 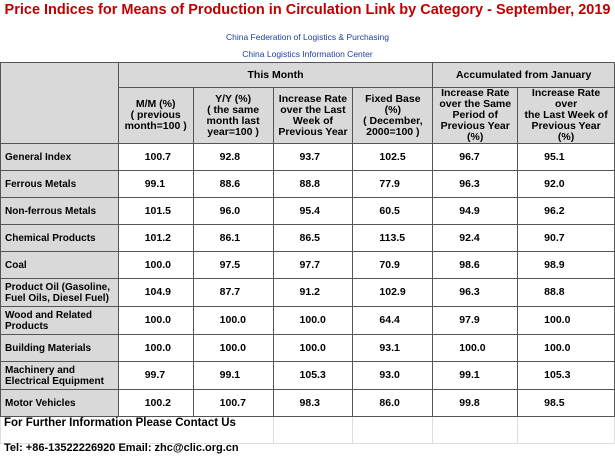 I want to click on header-line: over the Same, so click(x=475, y=104).